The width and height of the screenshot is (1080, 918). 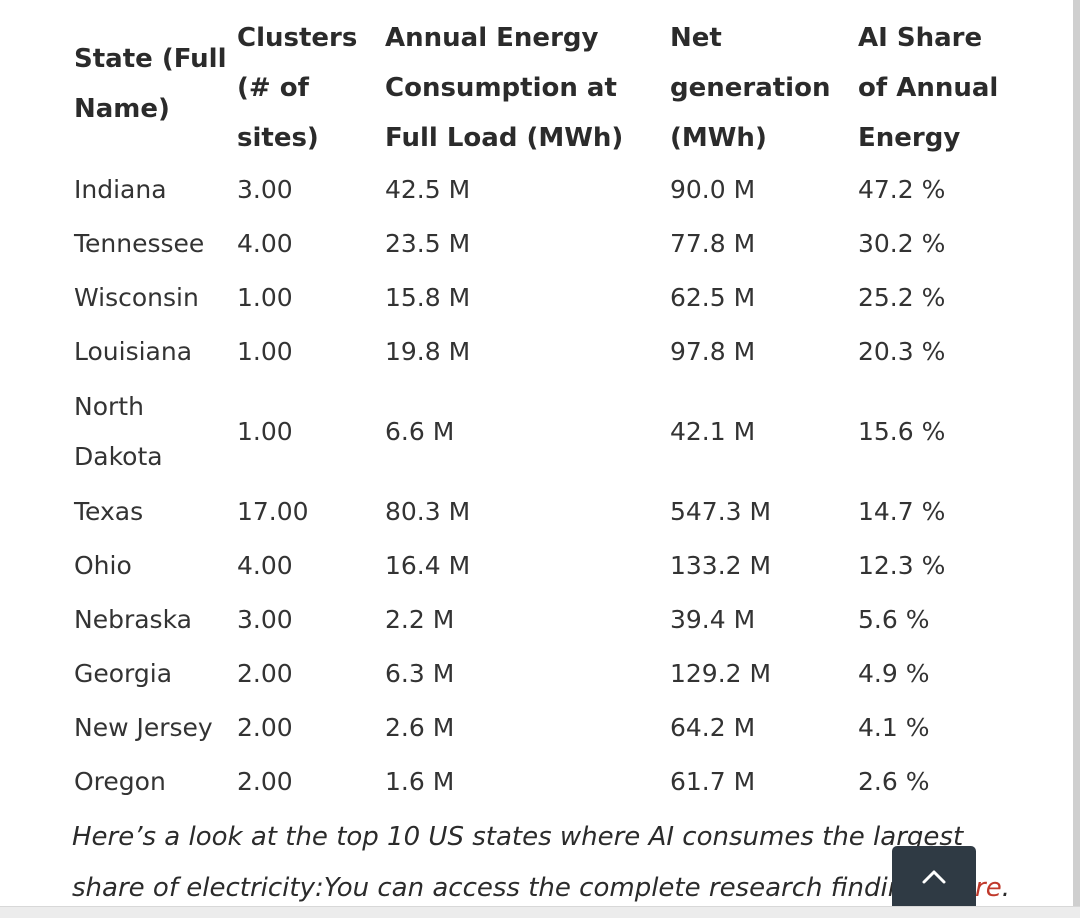 I want to click on cell-state: Louisiana, so click(x=133, y=351).